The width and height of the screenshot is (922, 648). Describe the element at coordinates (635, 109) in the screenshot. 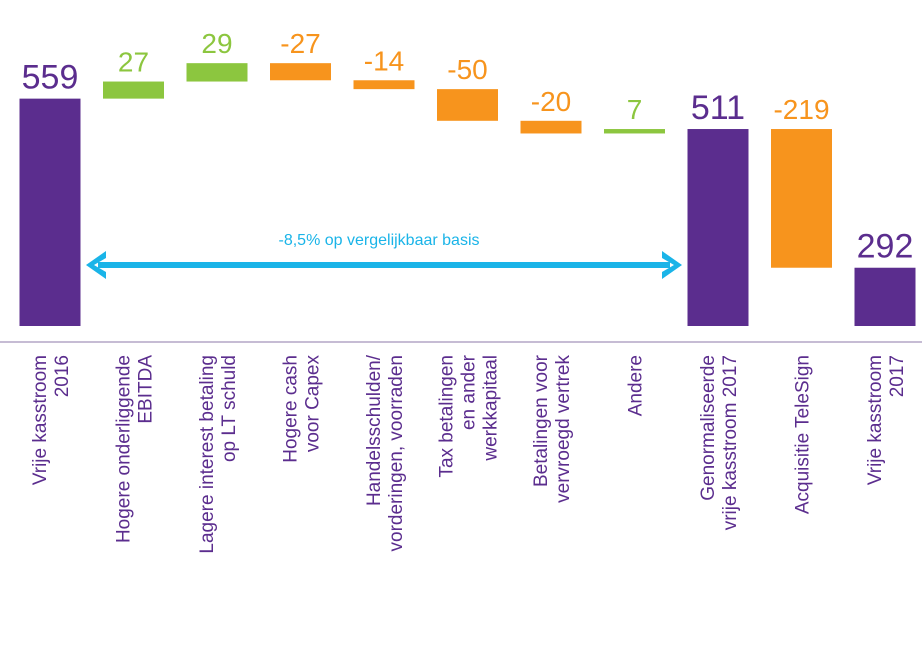

I see `value-label: 7` at that location.